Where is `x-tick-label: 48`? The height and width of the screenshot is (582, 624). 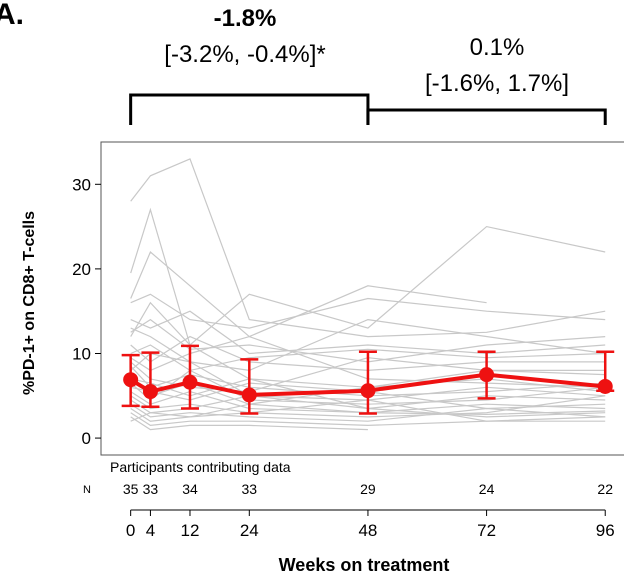
x-tick-label: 48 is located at coordinates (367, 530).